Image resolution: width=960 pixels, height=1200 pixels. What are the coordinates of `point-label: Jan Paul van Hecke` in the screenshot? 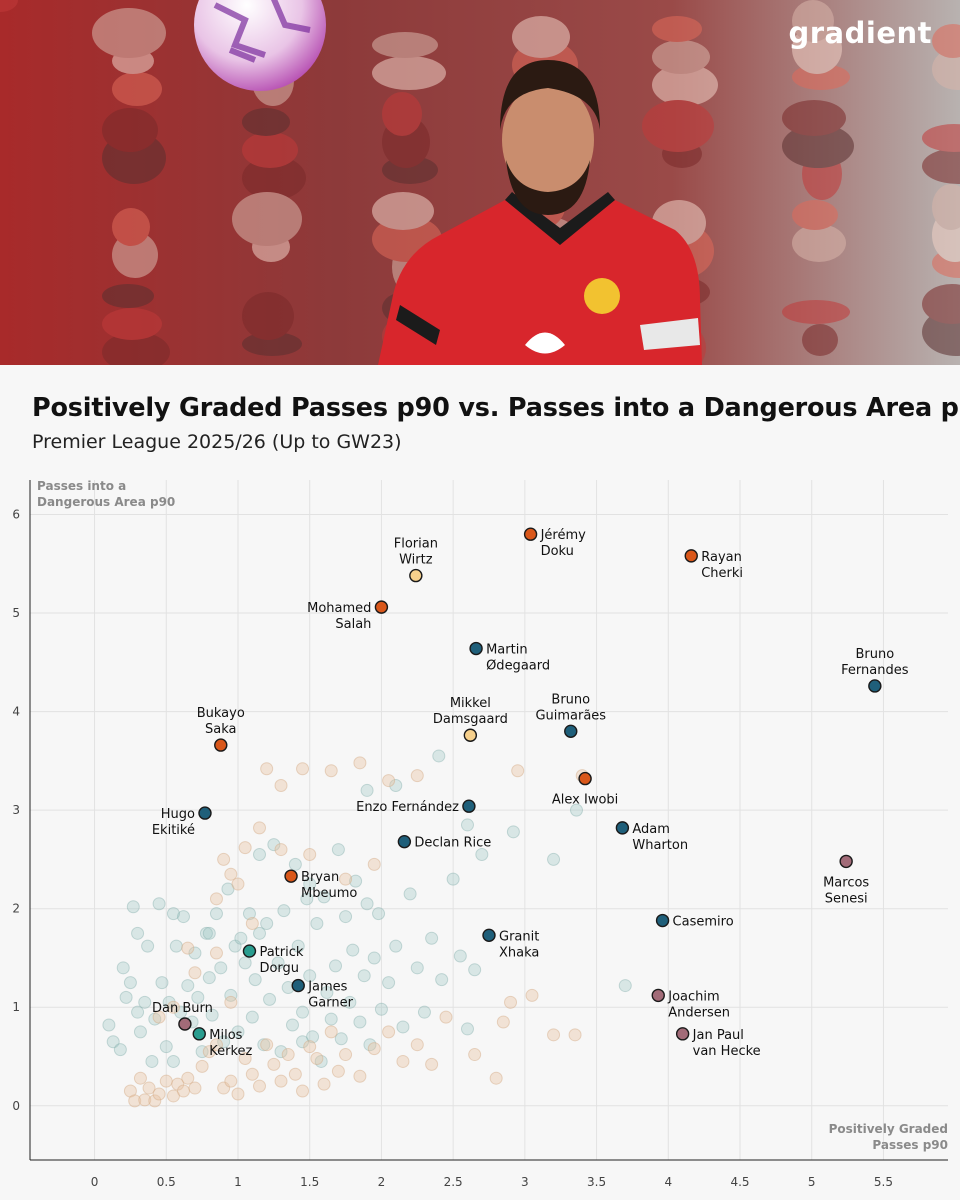 It's located at (726, 1043).